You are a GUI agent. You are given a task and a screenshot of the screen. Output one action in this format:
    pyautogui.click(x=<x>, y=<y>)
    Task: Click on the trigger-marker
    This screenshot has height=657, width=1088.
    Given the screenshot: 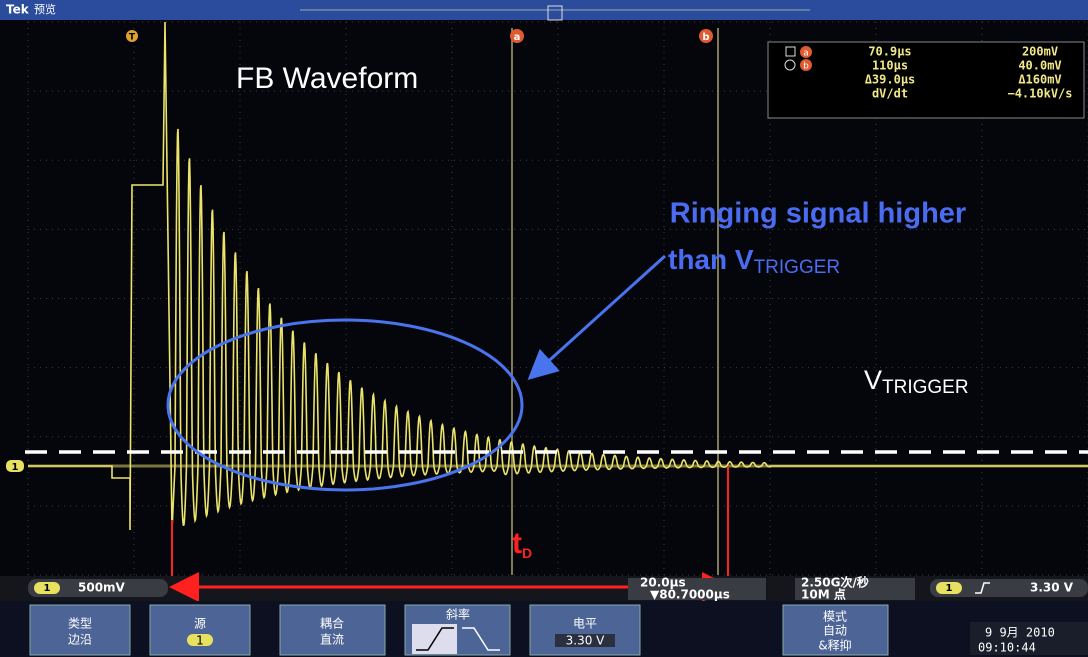 What is the action you would take?
    pyautogui.click(x=132, y=36)
    